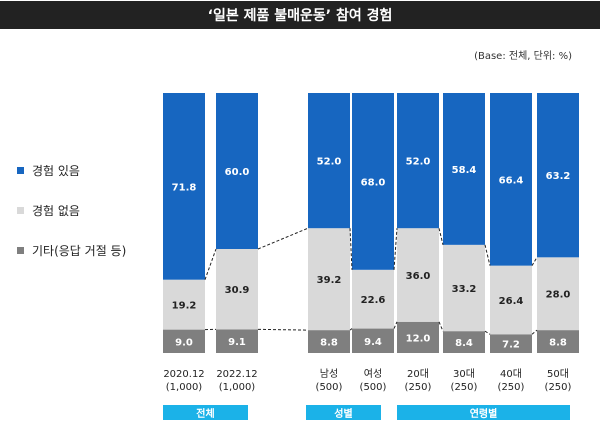 The image size is (600, 425). I want to click on category-label-6-0: 40대, so click(511, 374).